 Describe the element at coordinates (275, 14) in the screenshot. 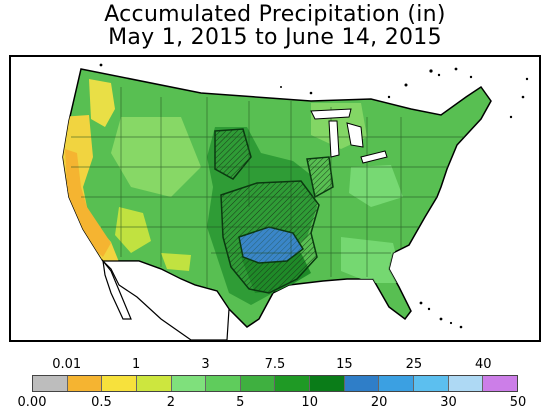

I see `map-title-line1: Accumulated Precipitation (in)` at that location.